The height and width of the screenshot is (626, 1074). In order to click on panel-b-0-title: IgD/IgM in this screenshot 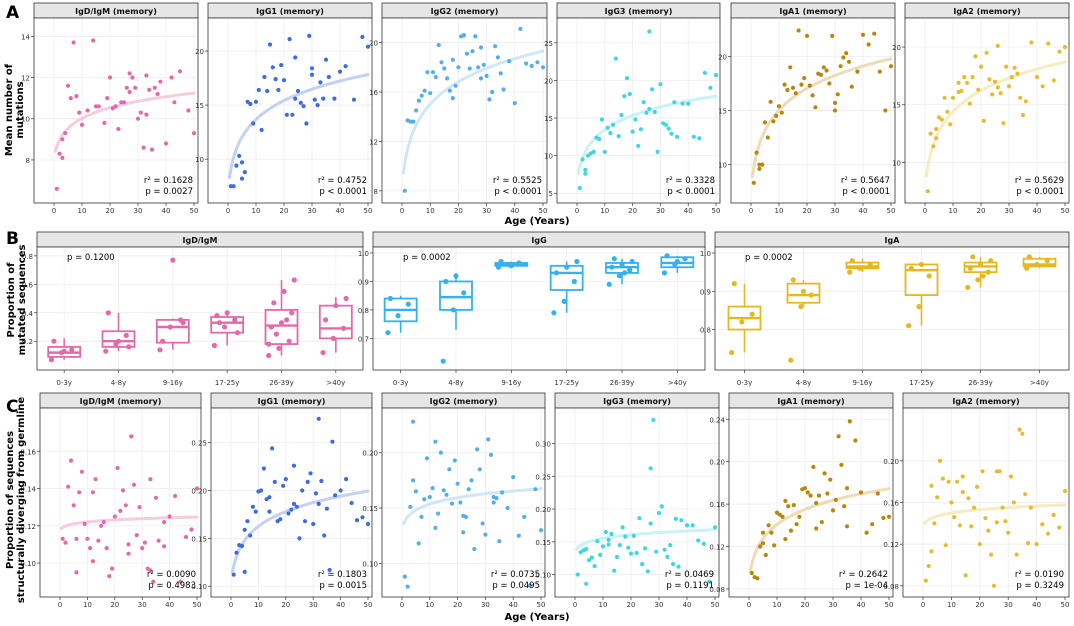, I will do `click(200, 240)`.